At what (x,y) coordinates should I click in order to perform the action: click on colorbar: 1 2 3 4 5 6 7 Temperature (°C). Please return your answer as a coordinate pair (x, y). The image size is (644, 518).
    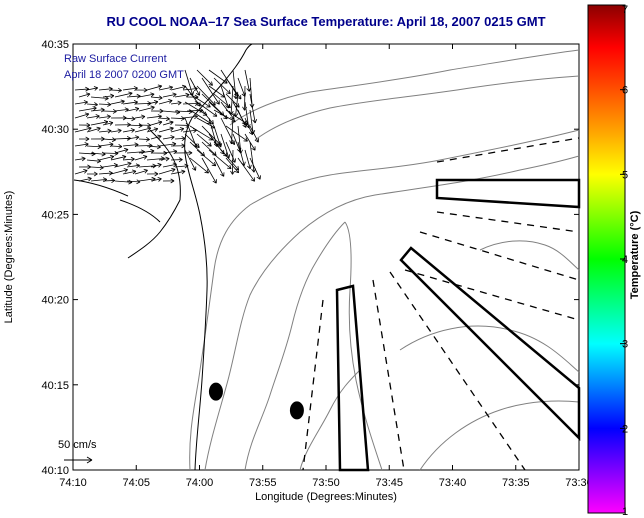
    Looking at the image, I should click on (614, 261).